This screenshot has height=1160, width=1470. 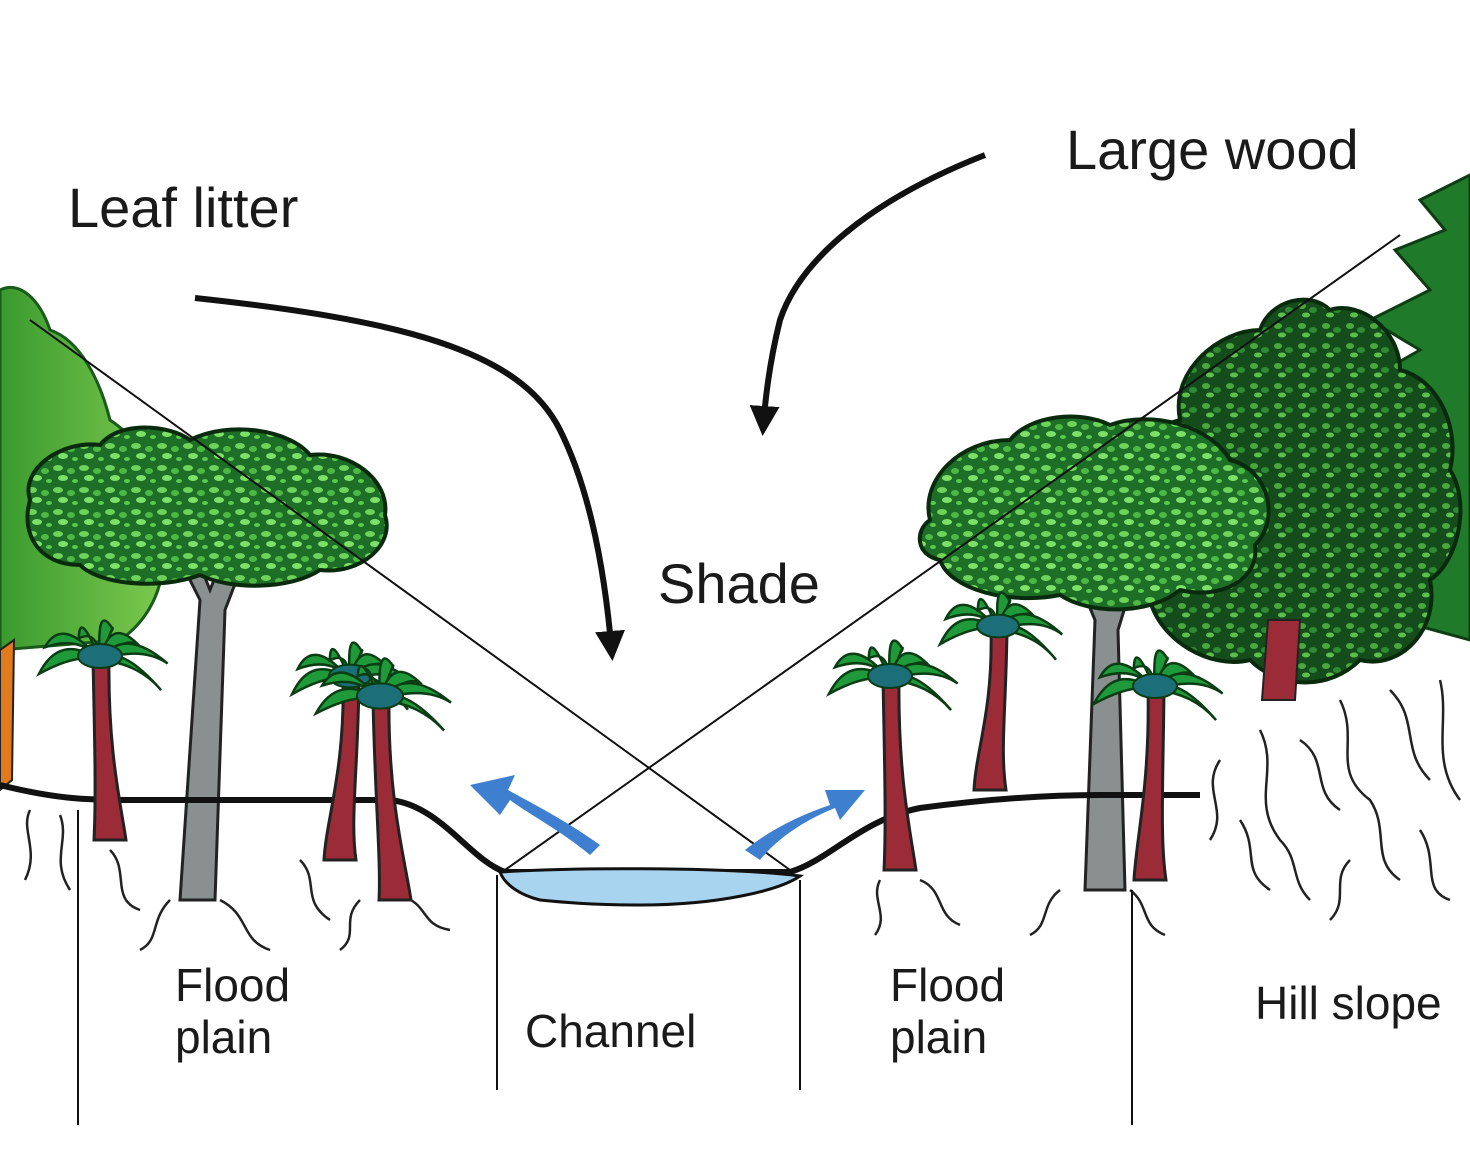 What do you see at coordinates (611, 1031) in the screenshot?
I see `label-channel: Channel` at bounding box center [611, 1031].